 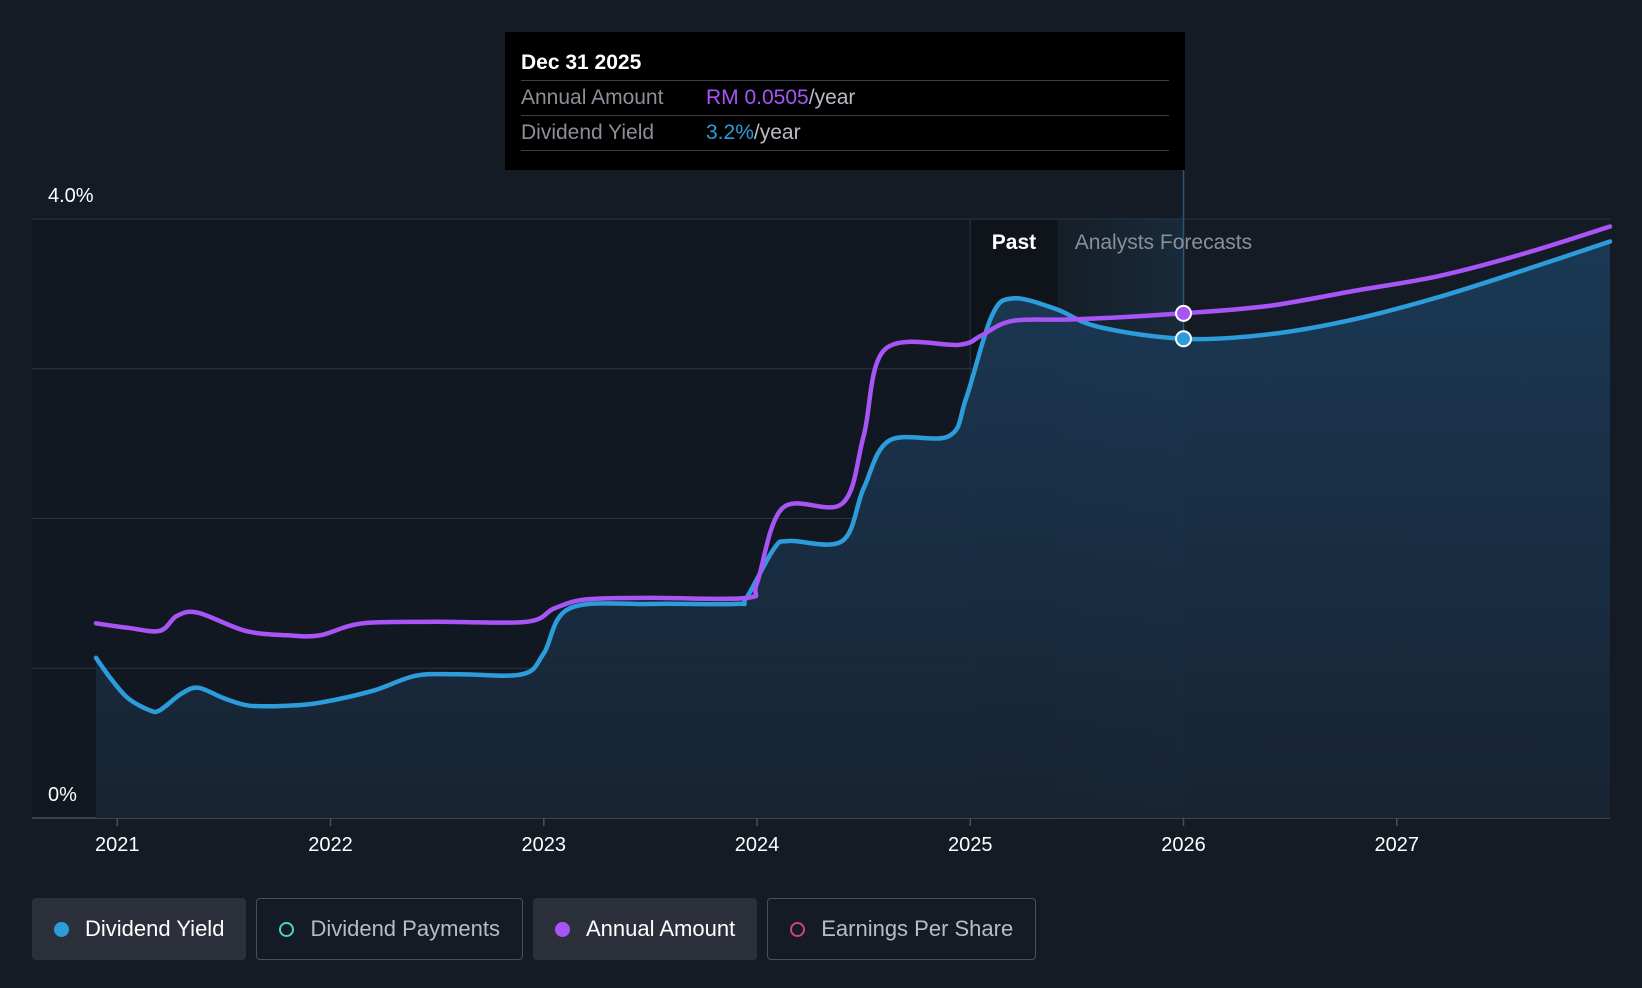 I want to click on tooltip-annual-row: Annual Amount RM 0.0505/year, so click(x=845, y=98).